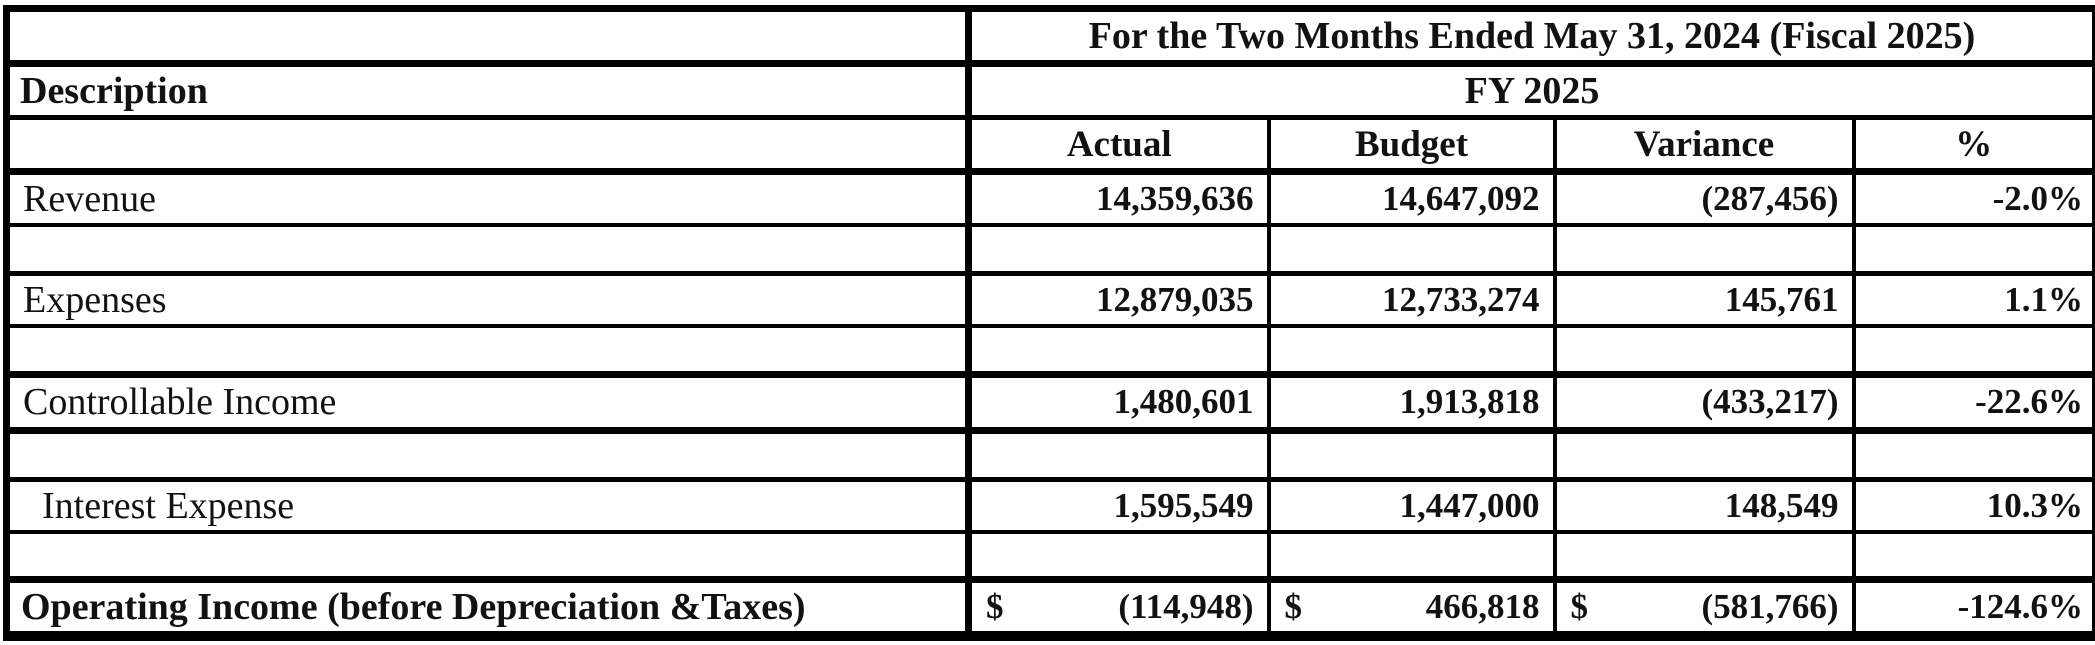 Image resolution: width=2095 pixels, height=645 pixels. Describe the element at coordinates (1411, 506) in the screenshot. I see `interest-expense-budget: 1,447,000` at that location.